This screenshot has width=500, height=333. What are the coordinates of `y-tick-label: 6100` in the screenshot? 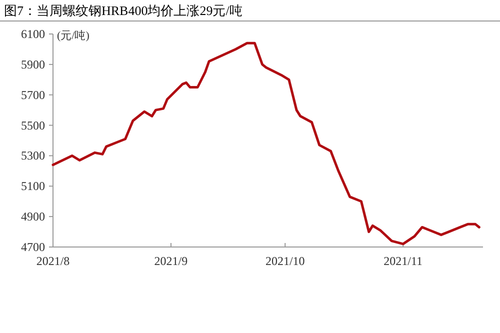 It's located at (33, 34).